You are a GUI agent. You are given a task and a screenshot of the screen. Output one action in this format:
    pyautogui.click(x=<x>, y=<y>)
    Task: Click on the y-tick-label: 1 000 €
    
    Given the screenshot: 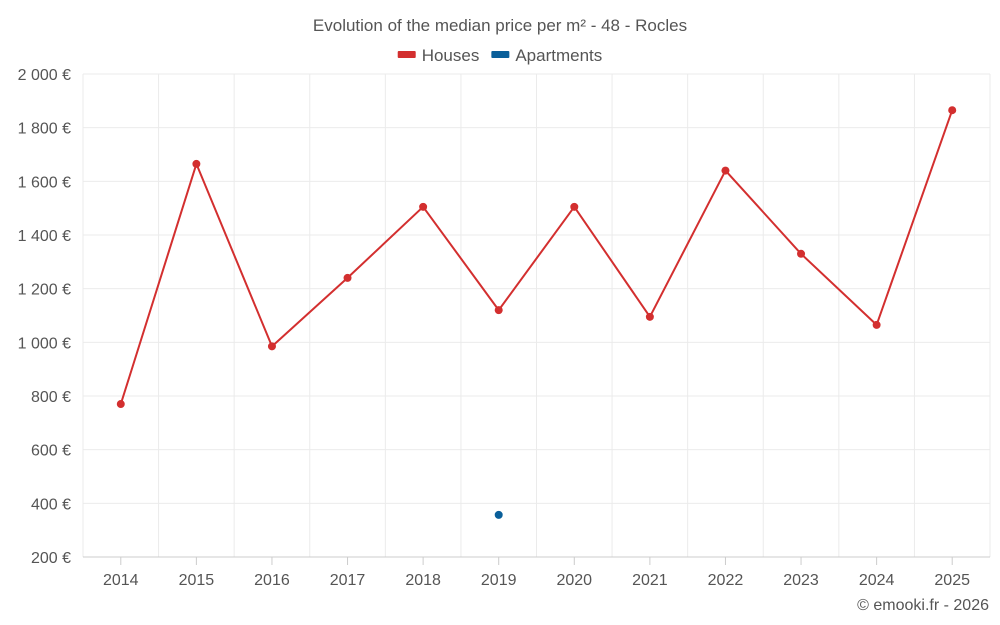 What is the action you would take?
    pyautogui.click(x=44, y=343)
    